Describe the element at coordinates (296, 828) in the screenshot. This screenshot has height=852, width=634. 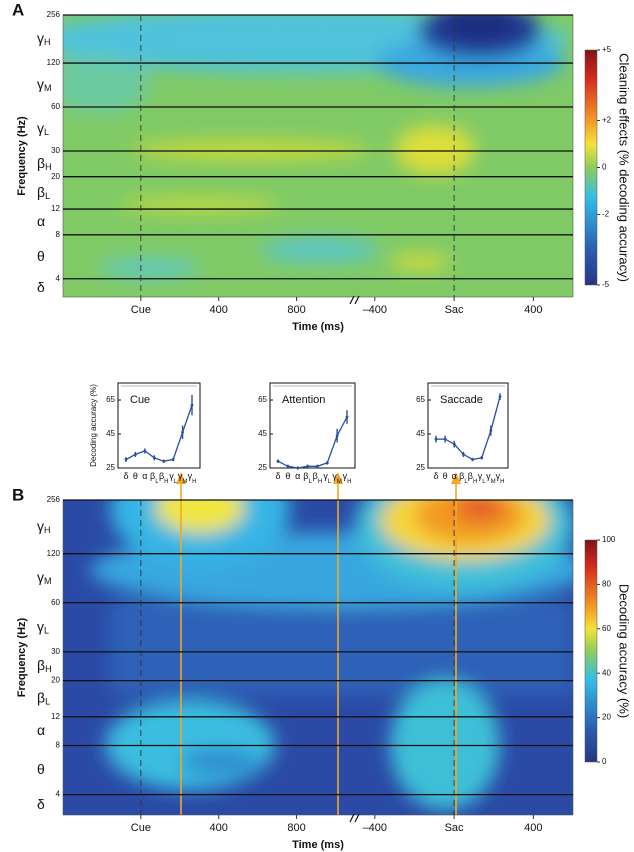
I see `x-tick-label: 800` at that location.